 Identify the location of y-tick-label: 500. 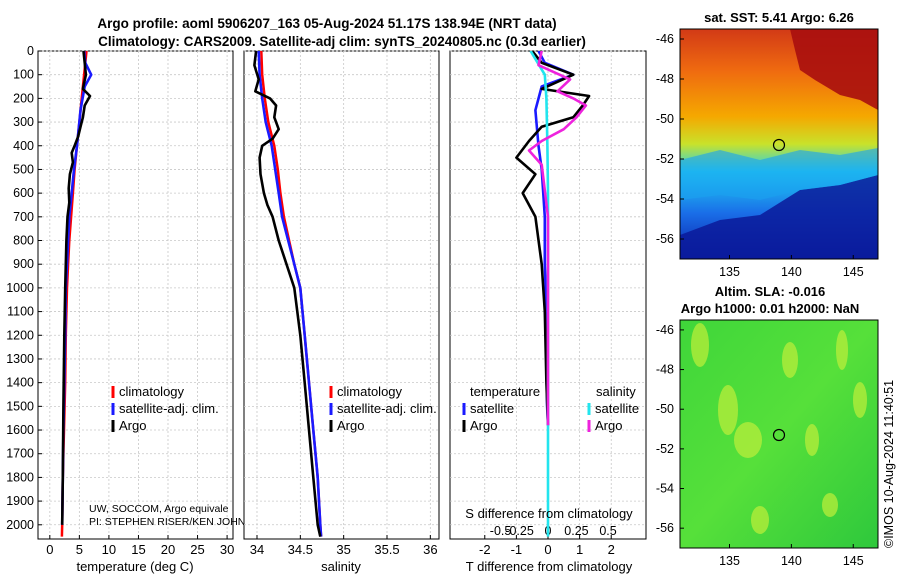
(23, 169).